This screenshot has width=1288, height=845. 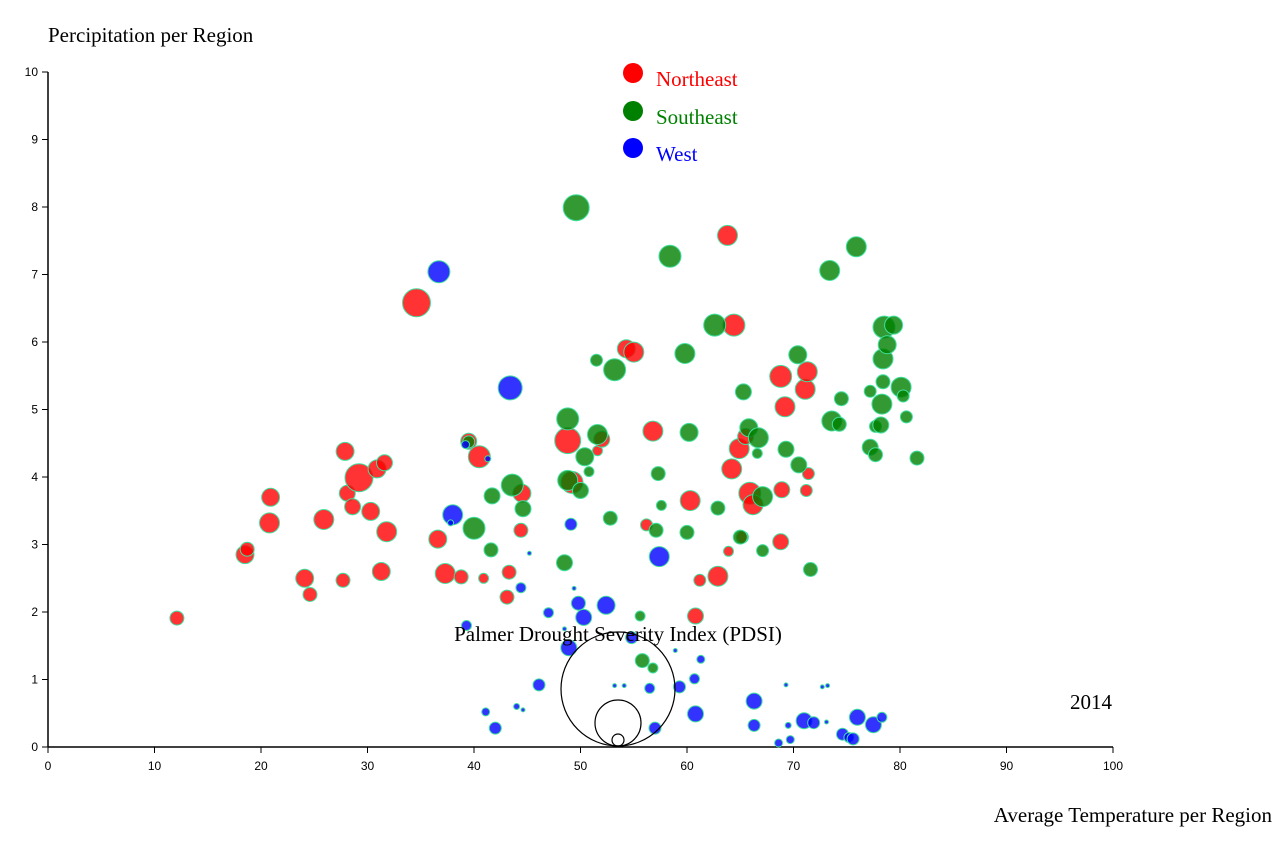 I want to click on y-axis-label: Percipitation per Region, so click(x=151, y=35).